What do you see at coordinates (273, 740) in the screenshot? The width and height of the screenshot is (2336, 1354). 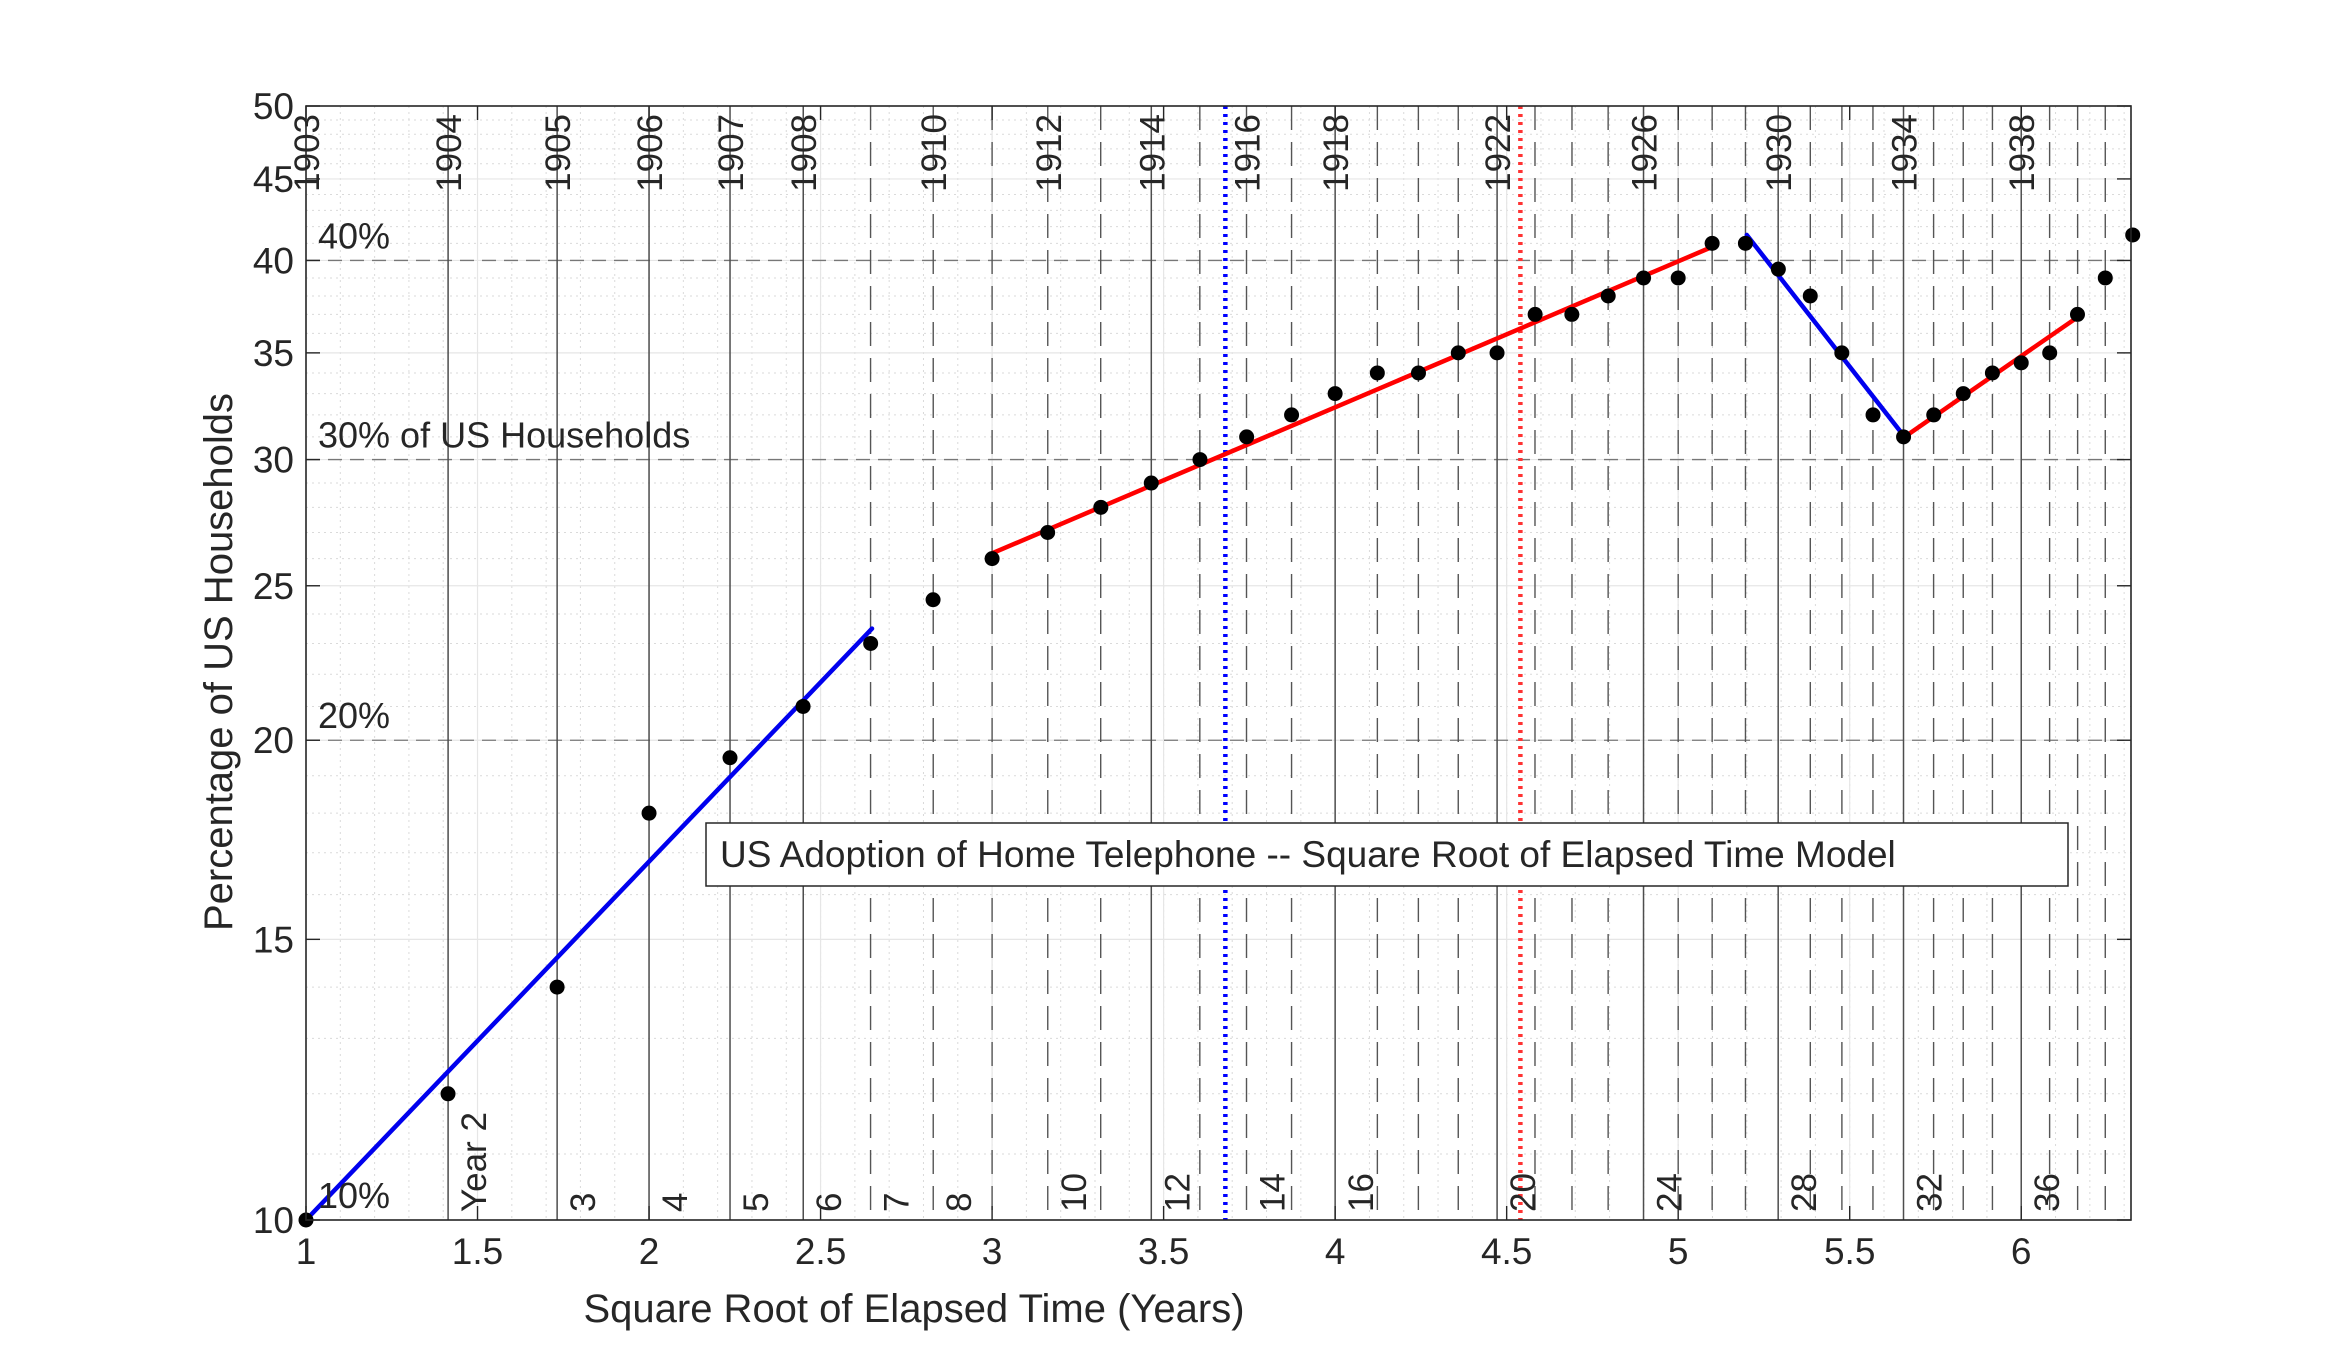 I see `y-tick-label: 20` at bounding box center [273, 740].